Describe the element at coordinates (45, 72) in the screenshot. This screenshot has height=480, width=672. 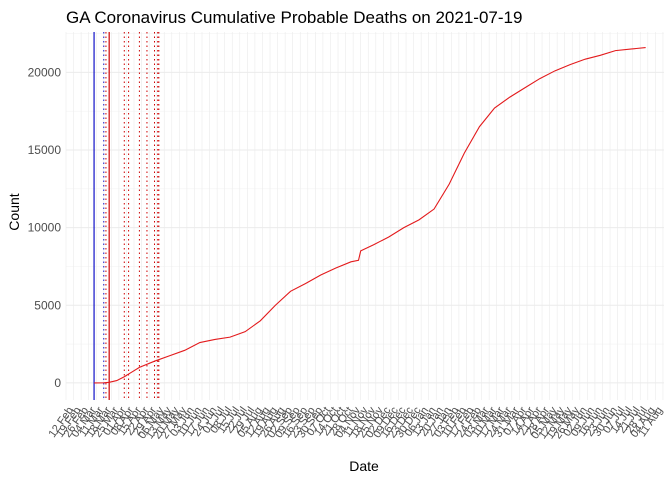
I see `y-tick-label: 20000` at that location.